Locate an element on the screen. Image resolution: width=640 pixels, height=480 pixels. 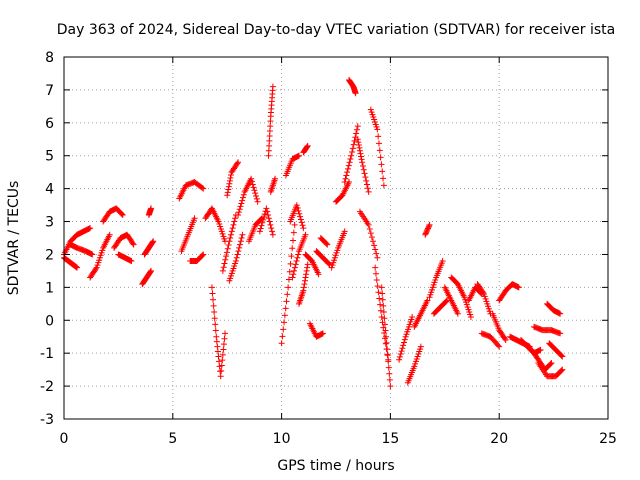
y-tick-label: -1 is located at coordinates (47, 354).